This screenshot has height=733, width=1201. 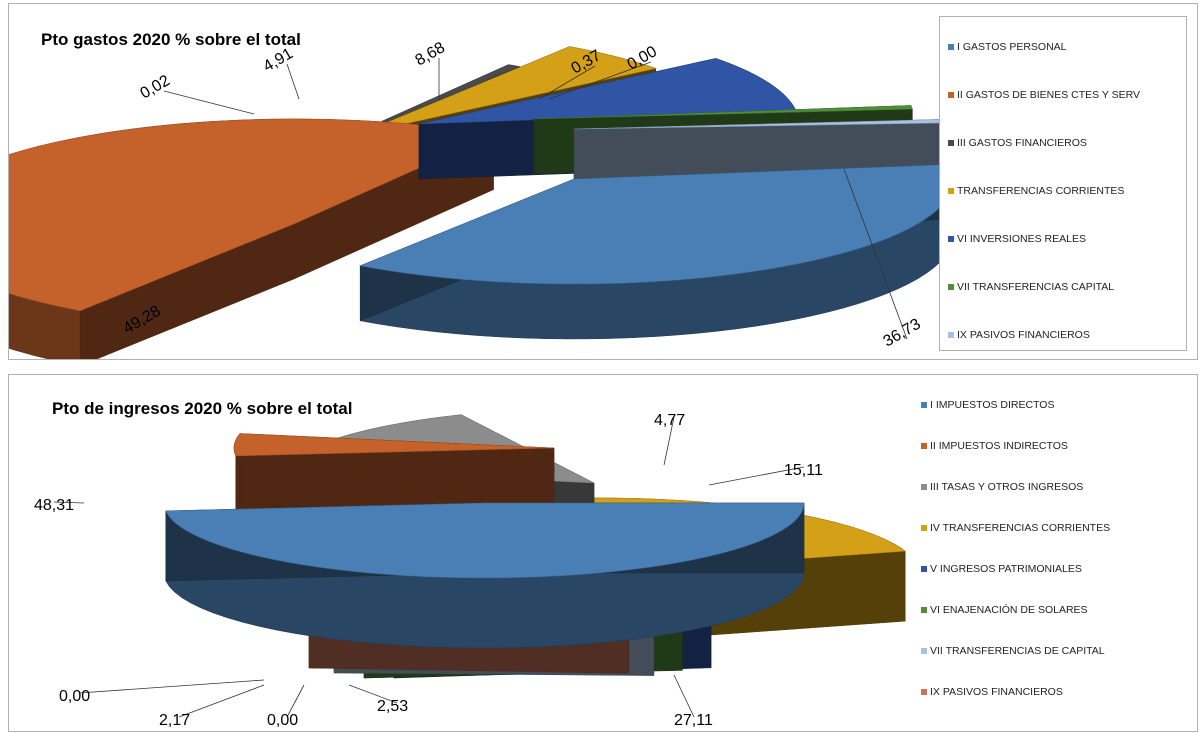 I want to click on legend-item: V INGRESOS PATRIMONIALES, so click(x=1028, y=569).